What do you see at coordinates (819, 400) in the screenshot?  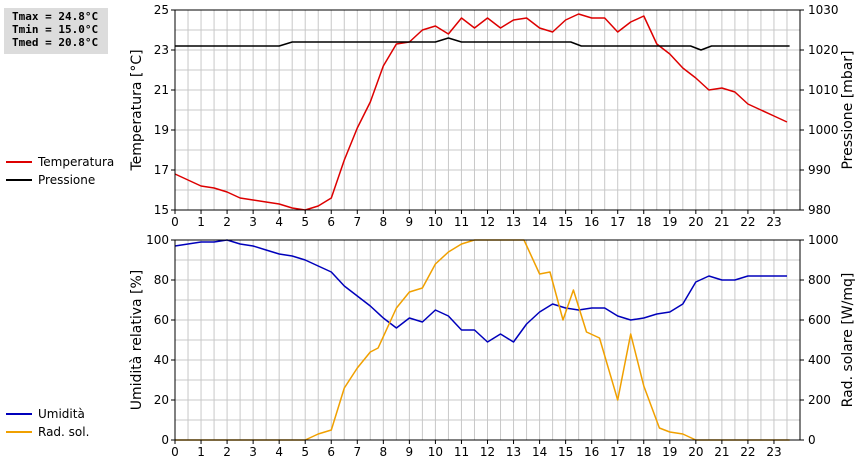 I see `y2-tick-label: 200` at bounding box center [819, 400].